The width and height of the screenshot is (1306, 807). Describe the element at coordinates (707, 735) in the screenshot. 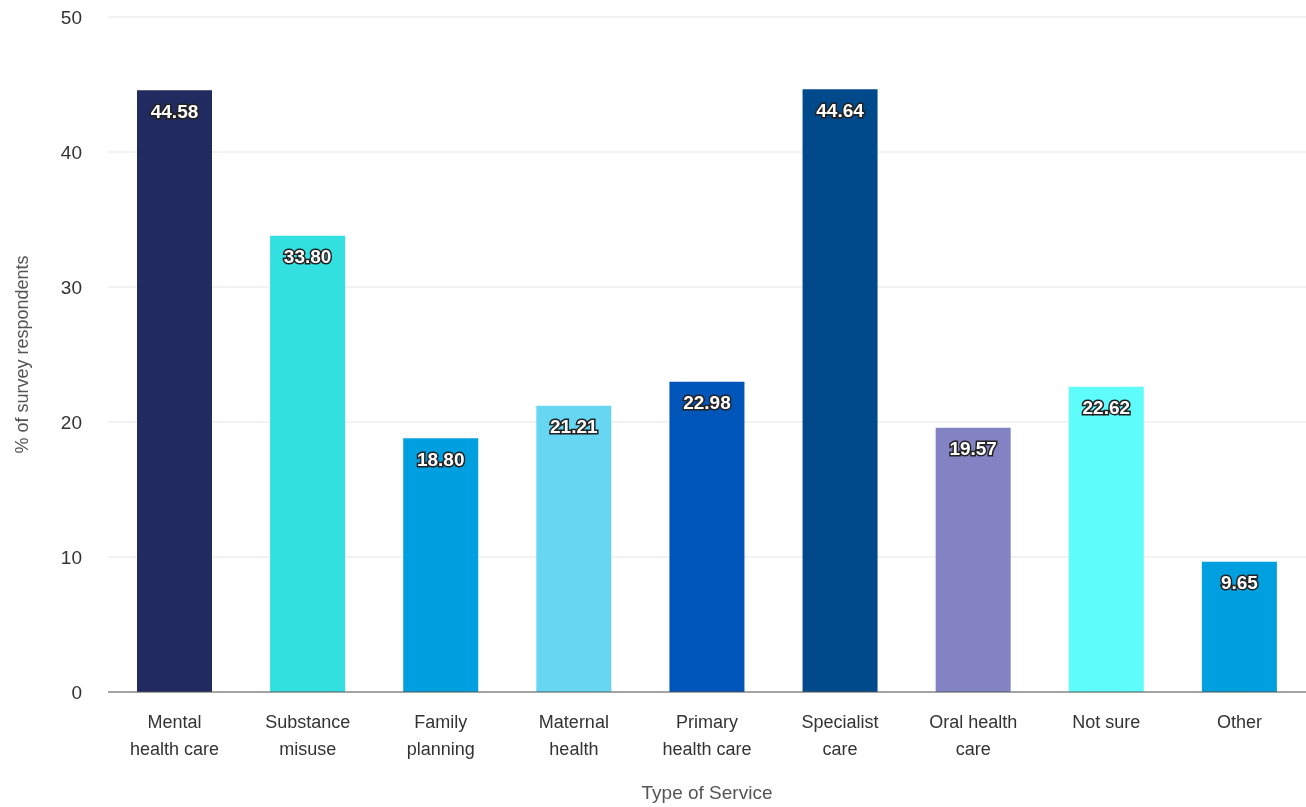

I see `x-tick-label: Primary health care` at that location.